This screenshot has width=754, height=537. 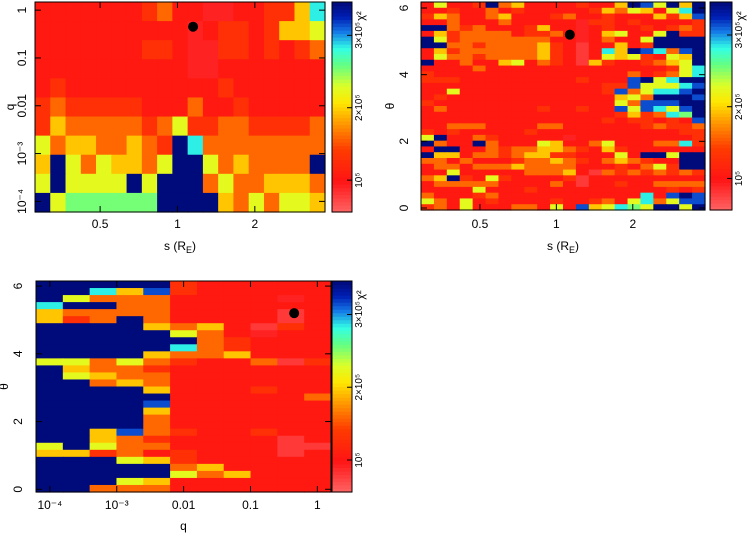 I want to click on y-axis-label: θ, so click(x=390, y=105).